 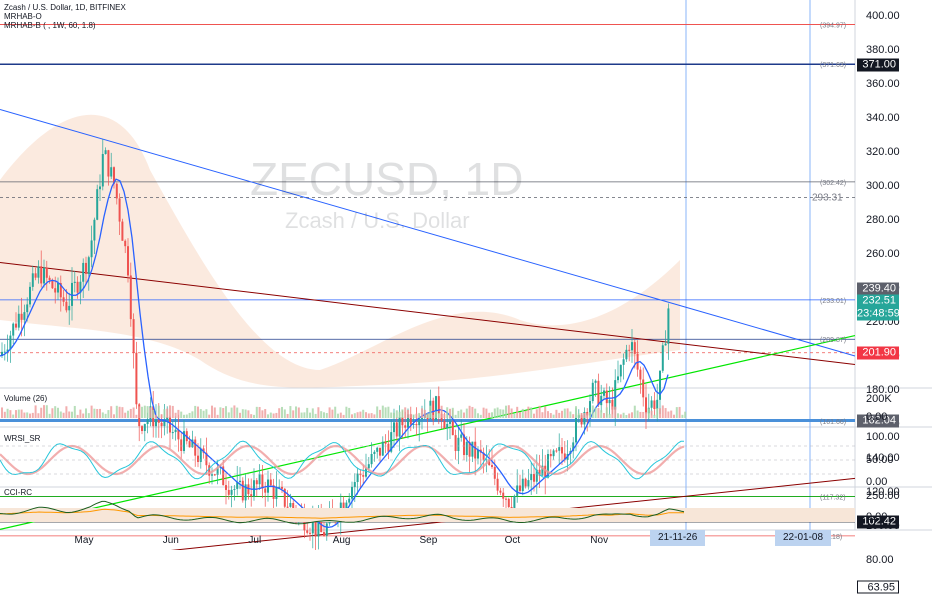 I want to click on chart-title: Zcash / U.S. Dollar, 1D, BITFINEX, so click(x=65, y=7).